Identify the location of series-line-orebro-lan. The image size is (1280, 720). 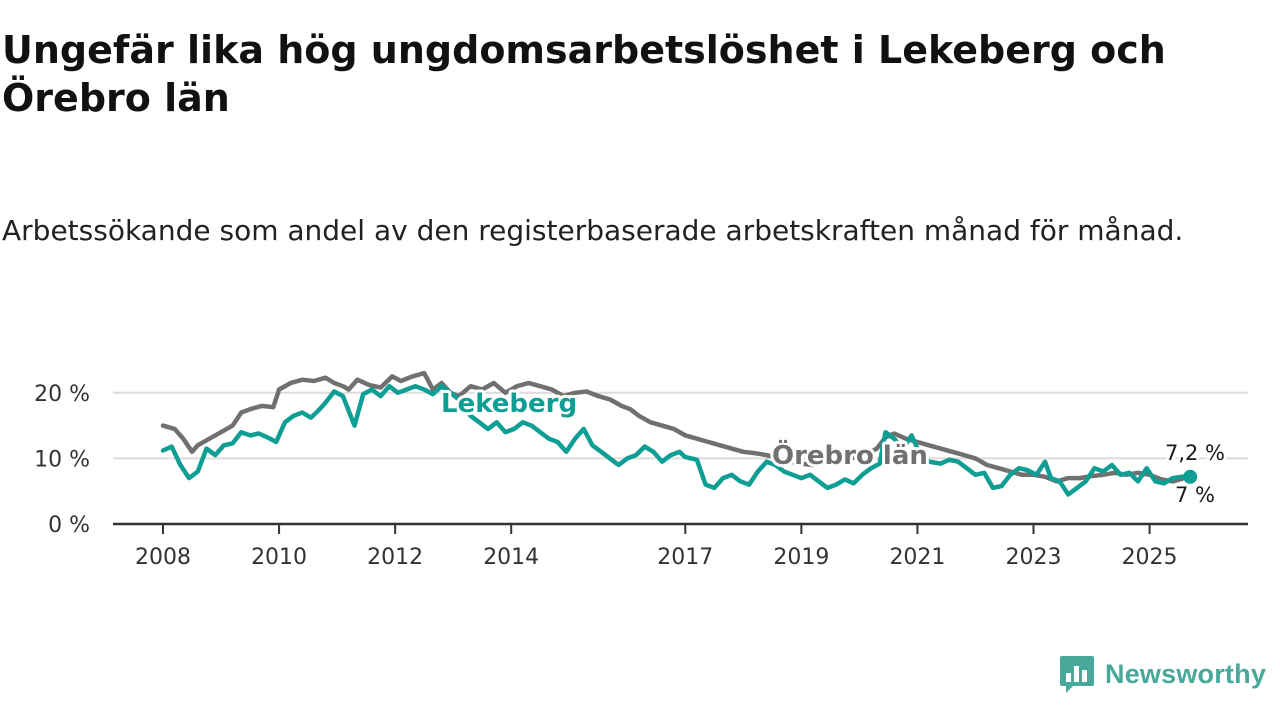
(673, 427).